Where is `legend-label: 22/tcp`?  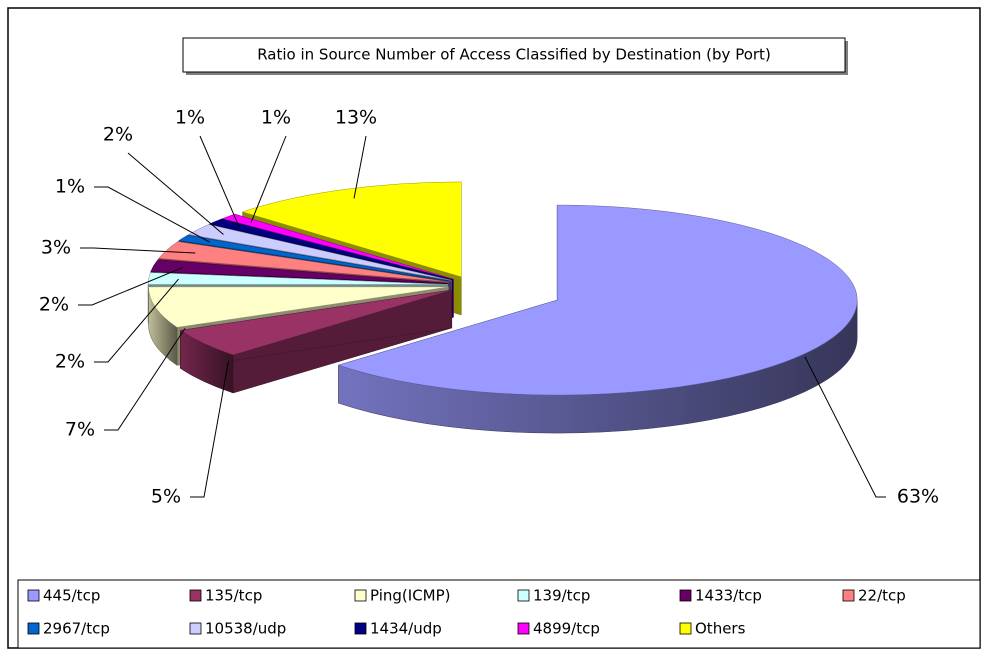 legend-label: 22/tcp is located at coordinates (882, 596).